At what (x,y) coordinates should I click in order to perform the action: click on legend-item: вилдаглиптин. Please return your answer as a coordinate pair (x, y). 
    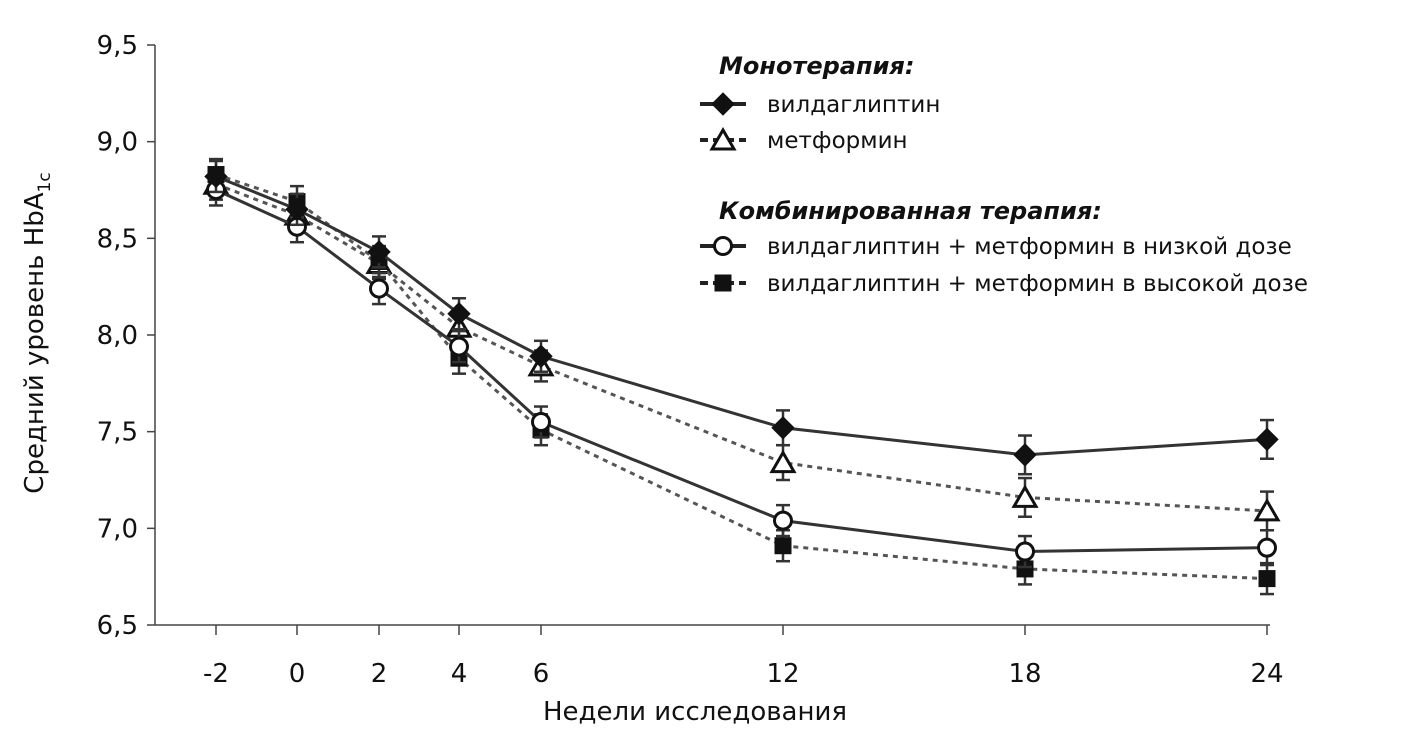
    Looking at the image, I should click on (820, 105).